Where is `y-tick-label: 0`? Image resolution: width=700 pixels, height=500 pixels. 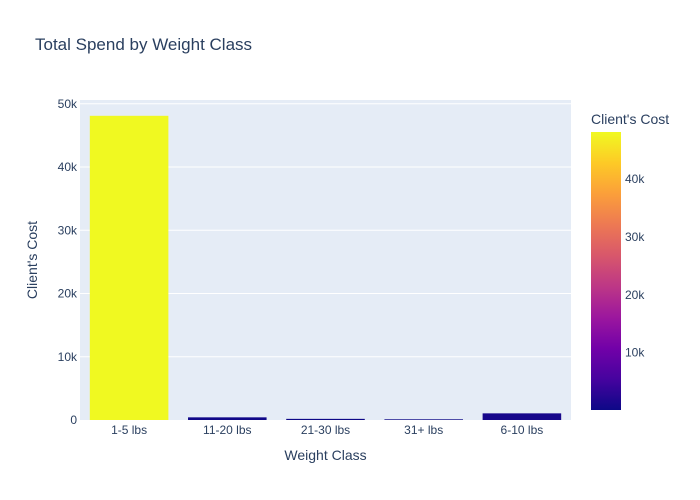
y-tick-label: 0 is located at coordinates (73, 420).